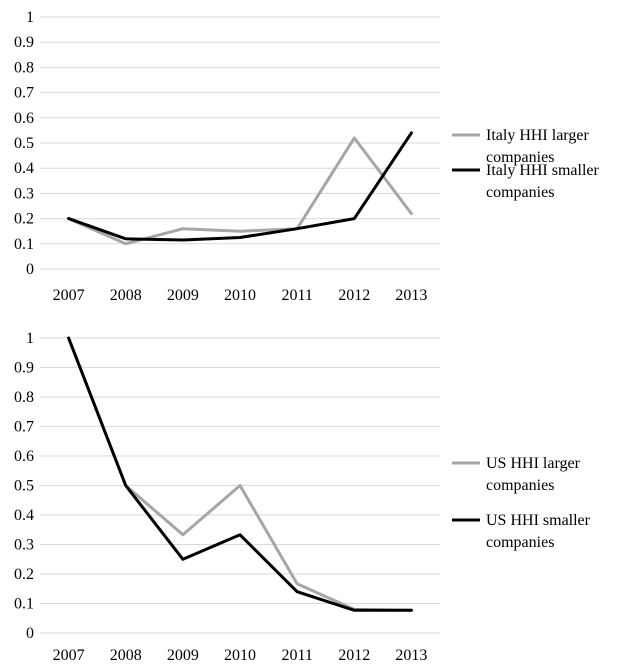 This screenshot has width=627, height=665. I want to click on legend-label: US HHI smaller, so click(538, 520).